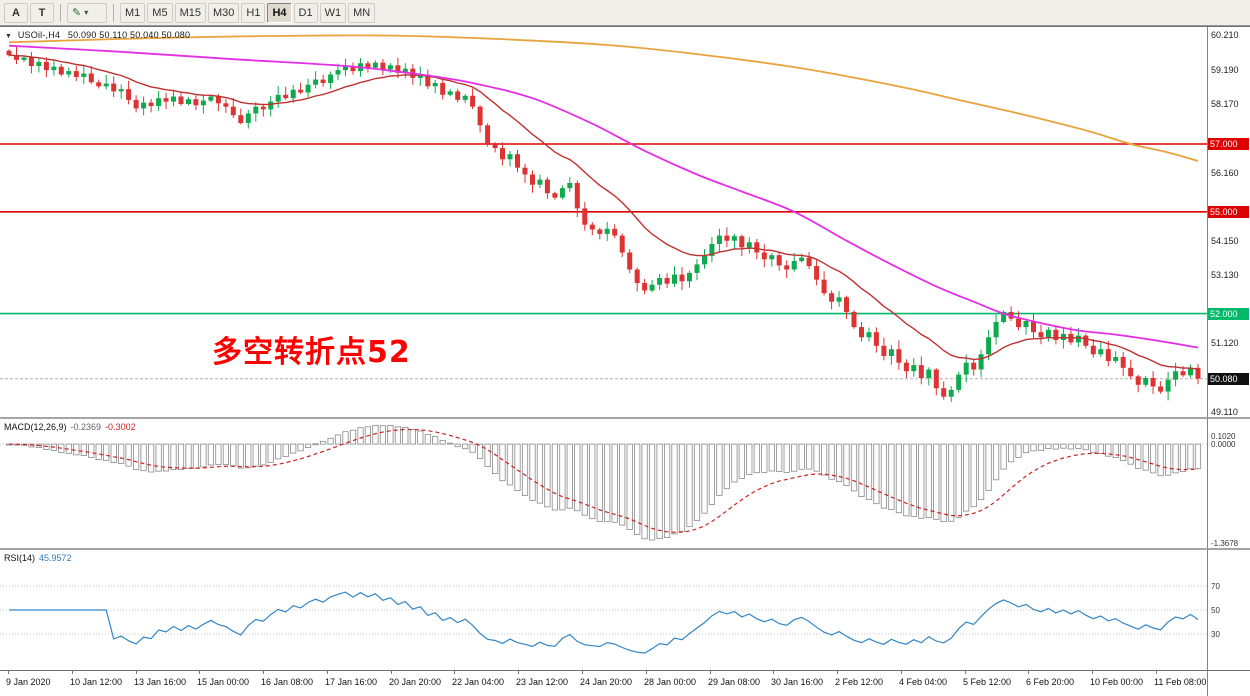 The image size is (1250, 696). Describe the element at coordinates (1225, 343) in the screenshot. I see `price-axis-label: 51.120` at that location.